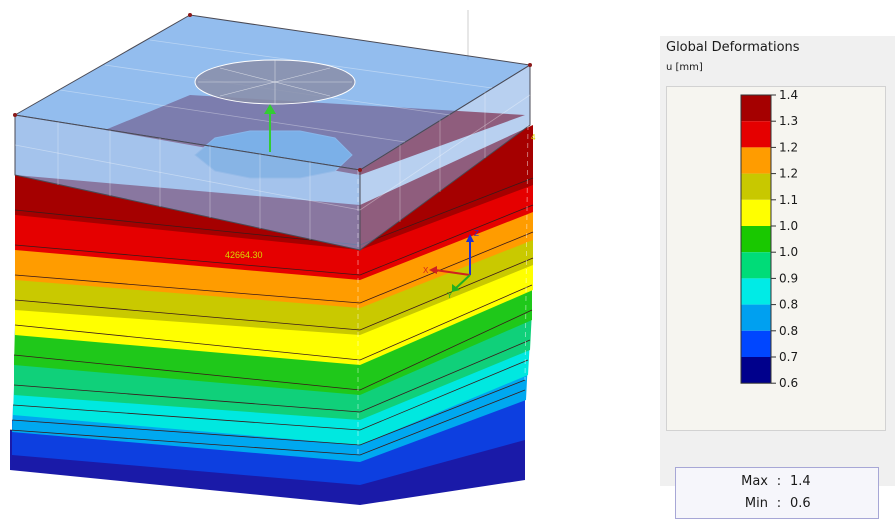 This screenshot has width=895, height=519. I want to click on unit-label: u [mm], so click(684, 67).